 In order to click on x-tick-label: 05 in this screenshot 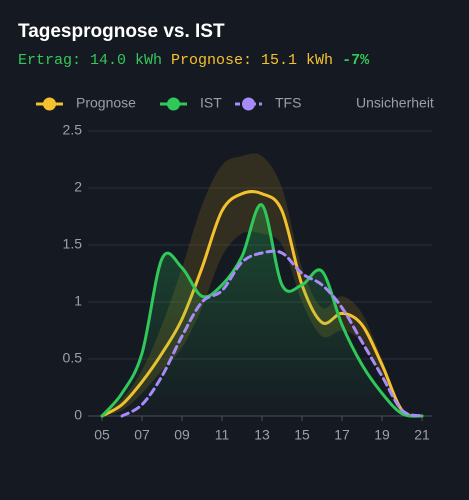, I will do `click(102, 435)`.